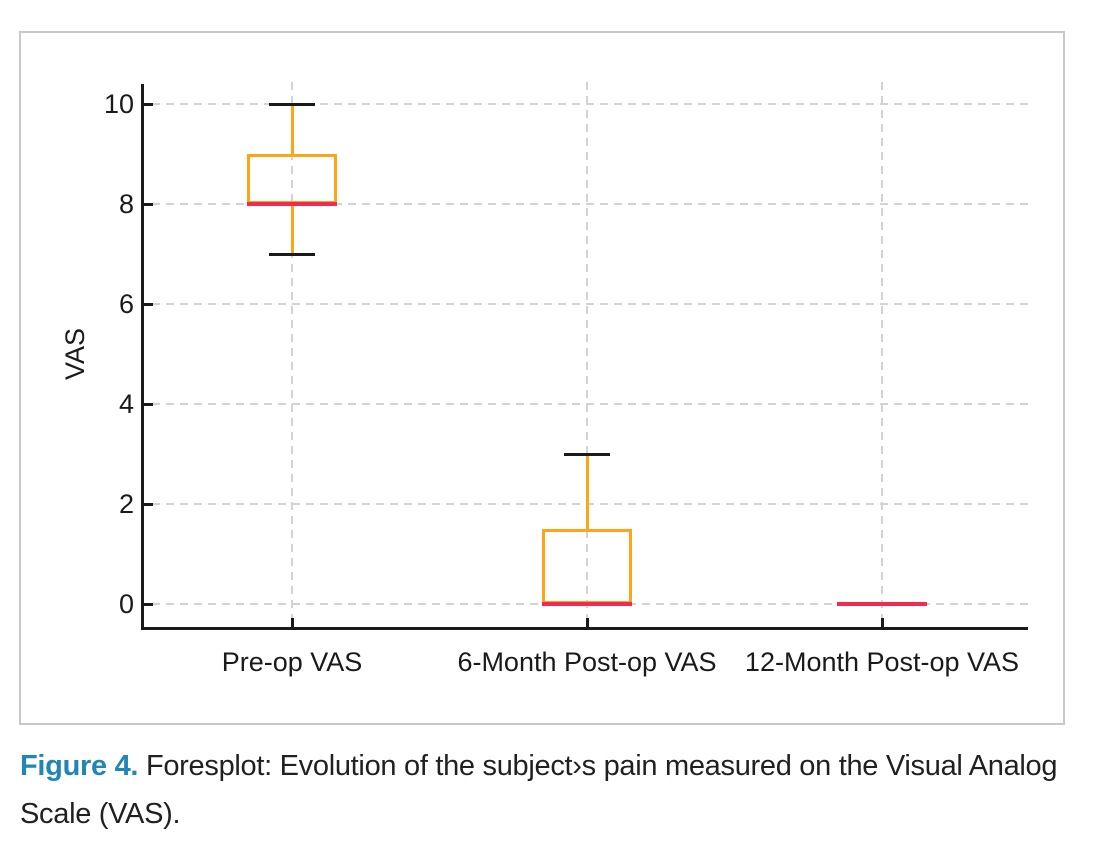 This screenshot has width=1096, height=852. What do you see at coordinates (126, 404) in the screenshot?
I see `y-tick-label: 4` at bounding box center [126, 404].